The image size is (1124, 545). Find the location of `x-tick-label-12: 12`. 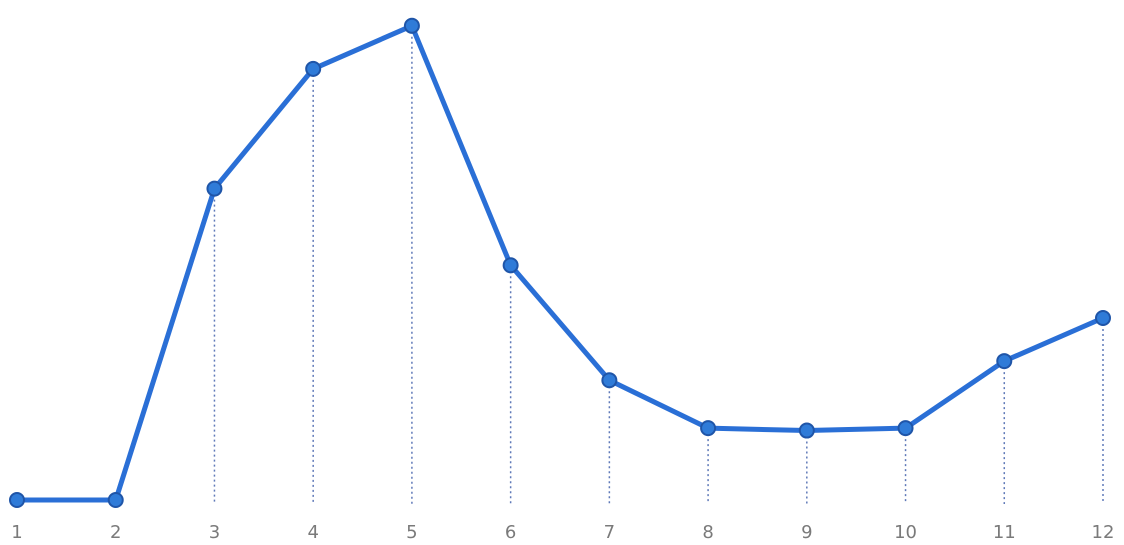

x-tick-label-12: 12 is located at coordinates (1103, 532).